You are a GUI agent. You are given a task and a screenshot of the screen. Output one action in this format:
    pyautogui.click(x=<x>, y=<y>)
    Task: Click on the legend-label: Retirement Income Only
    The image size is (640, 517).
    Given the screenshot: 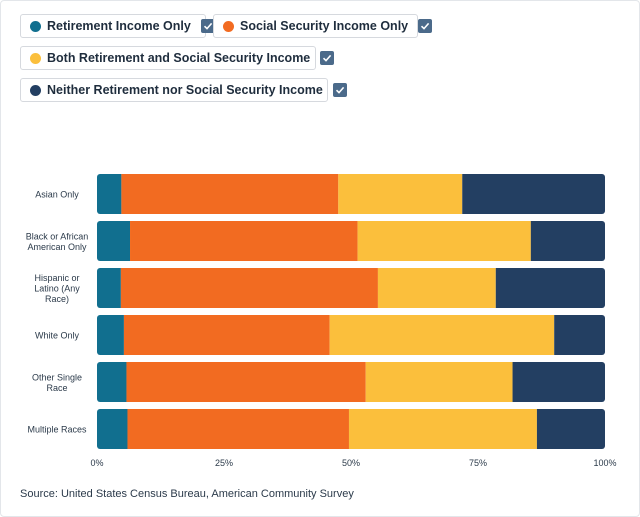 What is the action you would take?
    pyautogui.click(x=119, y=26)
    